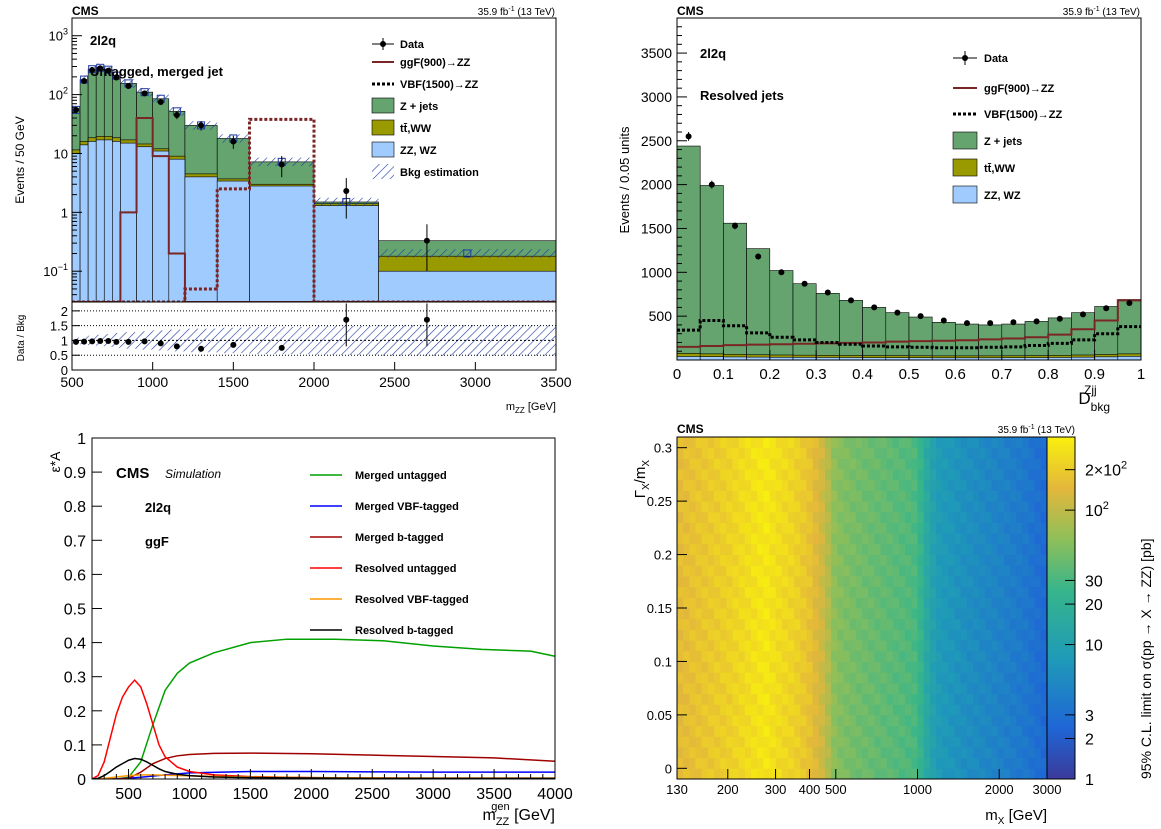 This screenshot has width=1161, height=829. I want to click on signal-curves, so click(314, 209).